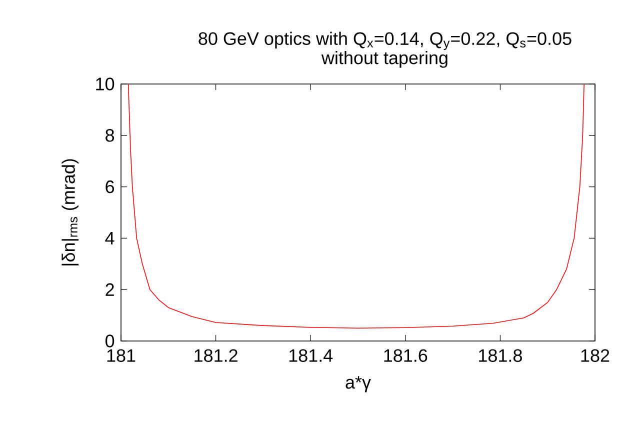  I want to click on y-tick-label: 6, so click(110, 187).